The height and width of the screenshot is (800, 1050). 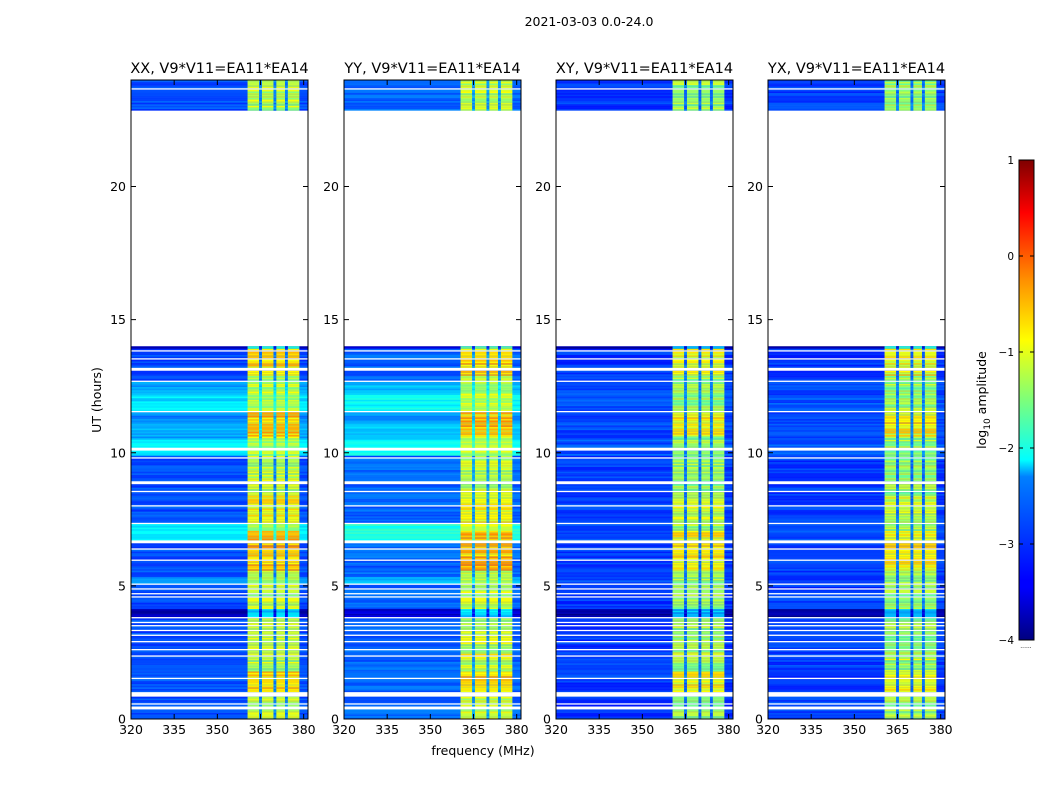 What do you see at coordinates (644, 400) in the screenshot?
I see `panel-heatmap` at bounding box center [644, 400].